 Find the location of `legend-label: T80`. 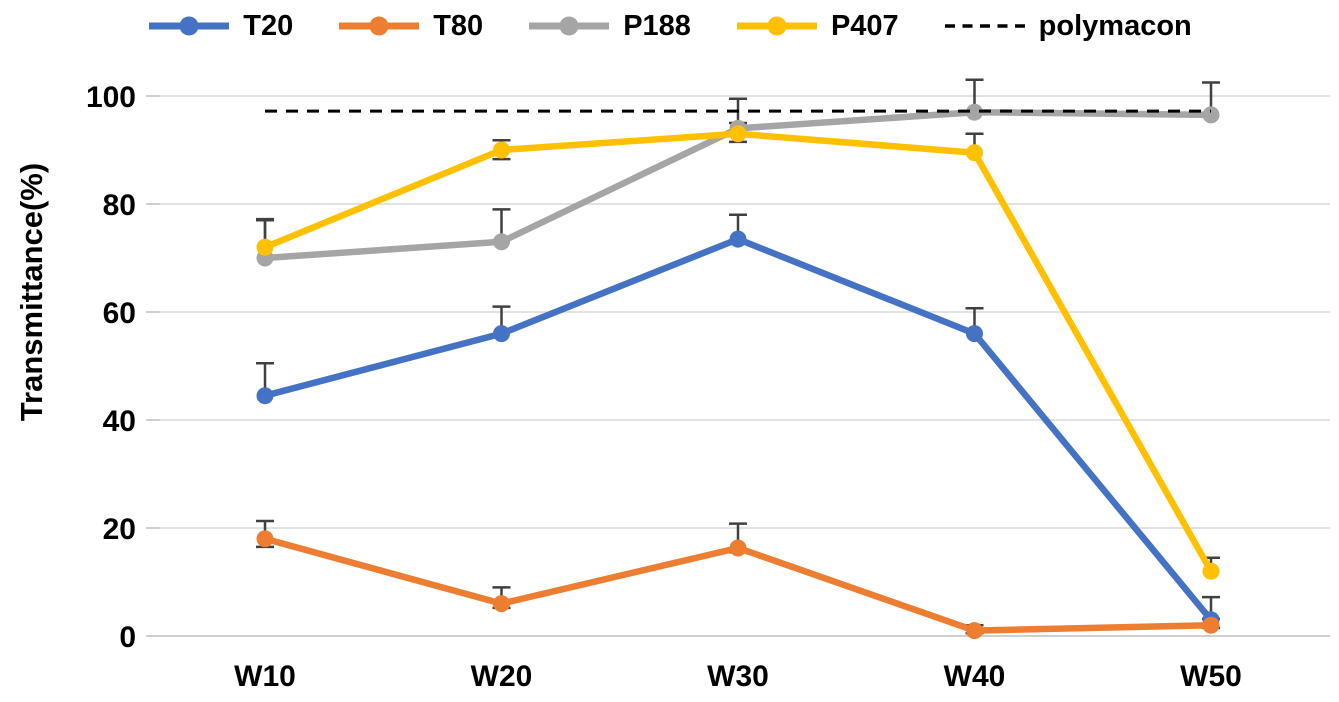

legend-label: T80 is located at coordinates (458, 25).